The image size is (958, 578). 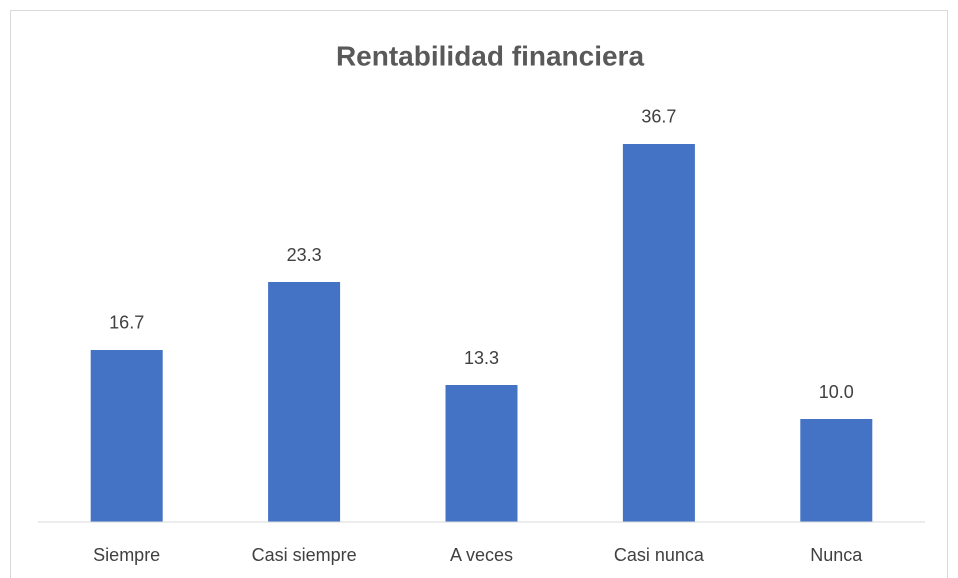 I want to click on x-tick-label: A veces, so click(x=481, y=555).